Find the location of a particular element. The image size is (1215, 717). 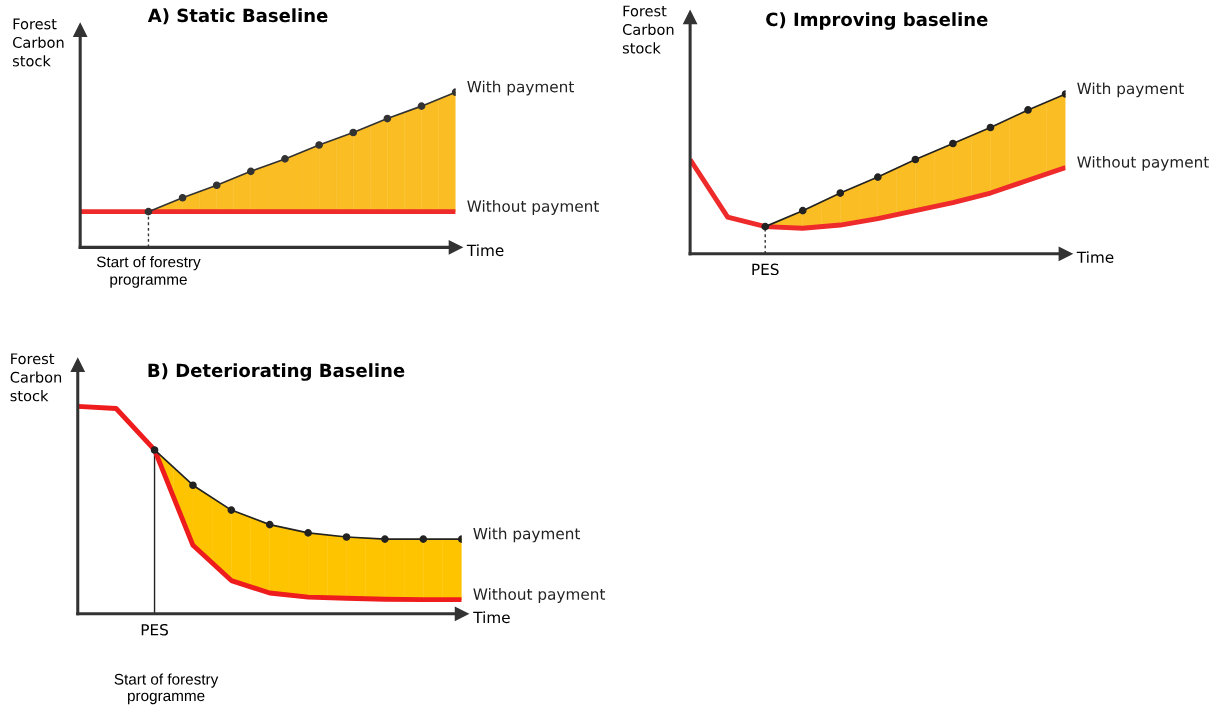

chart-title: A) Static Baseline is located at coordinates (237, 16).